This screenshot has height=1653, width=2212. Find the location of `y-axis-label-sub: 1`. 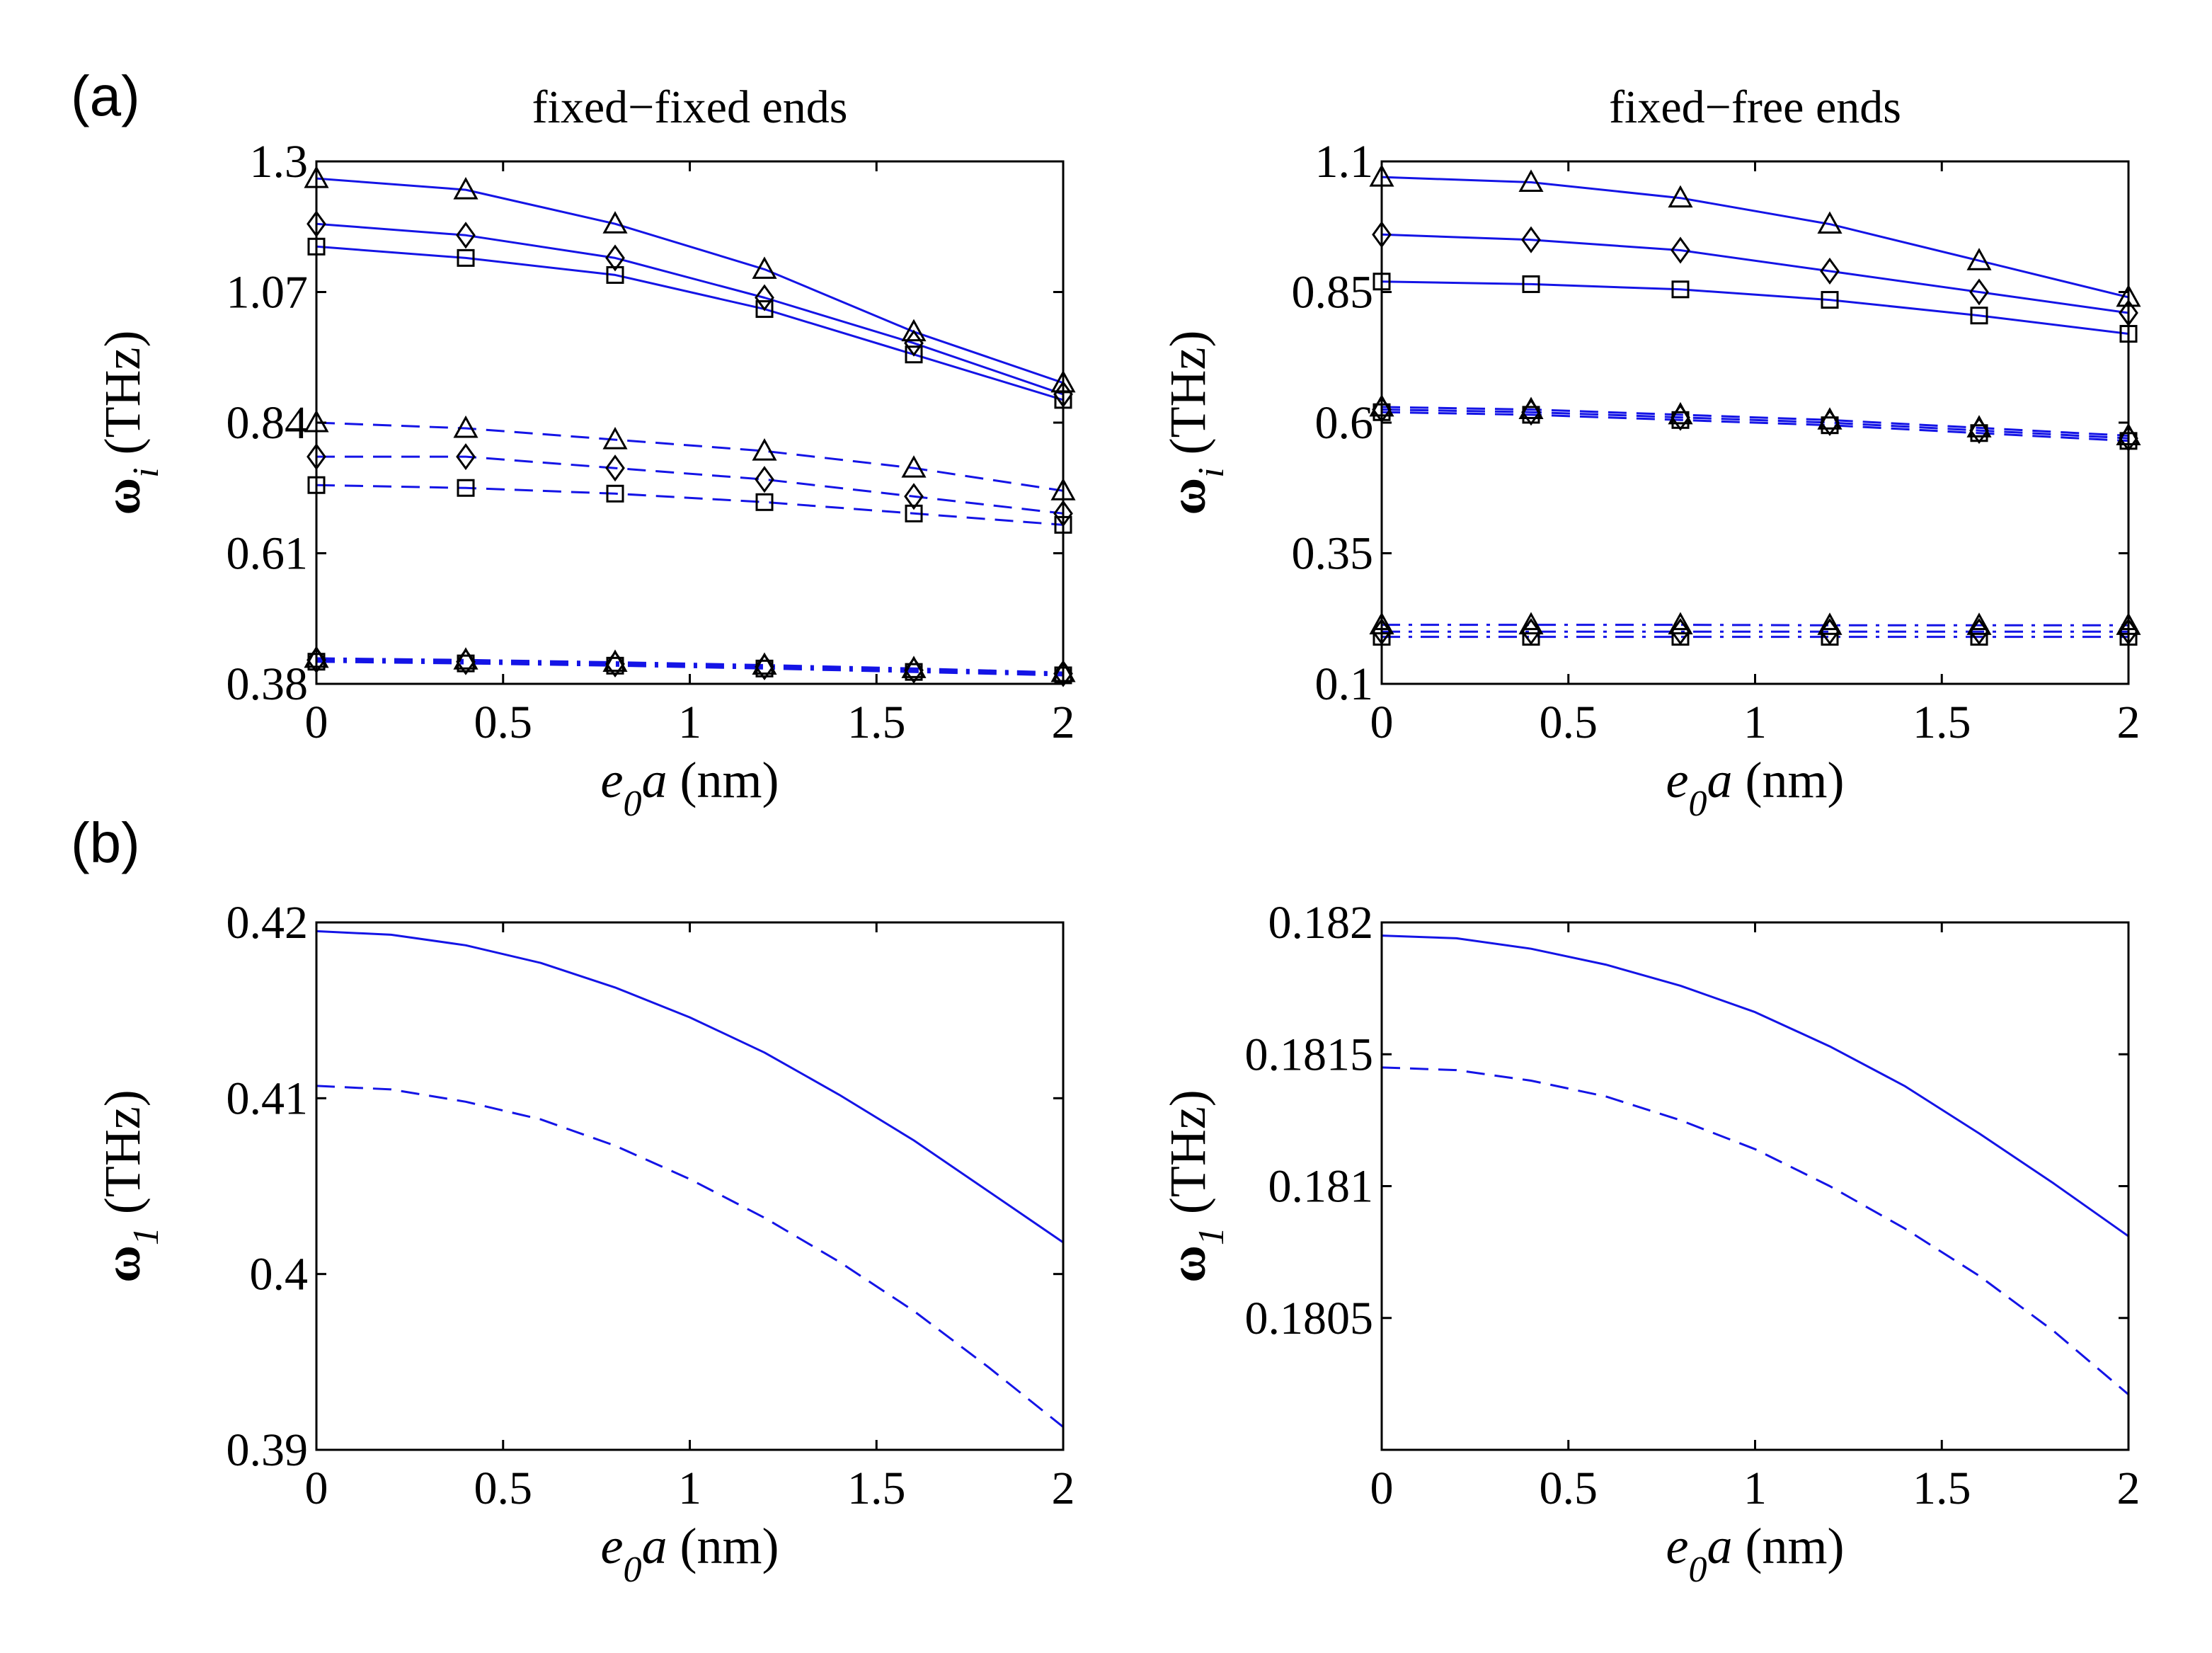

y-axis-label-sub: 1 is located at coordinates (146, 1236).